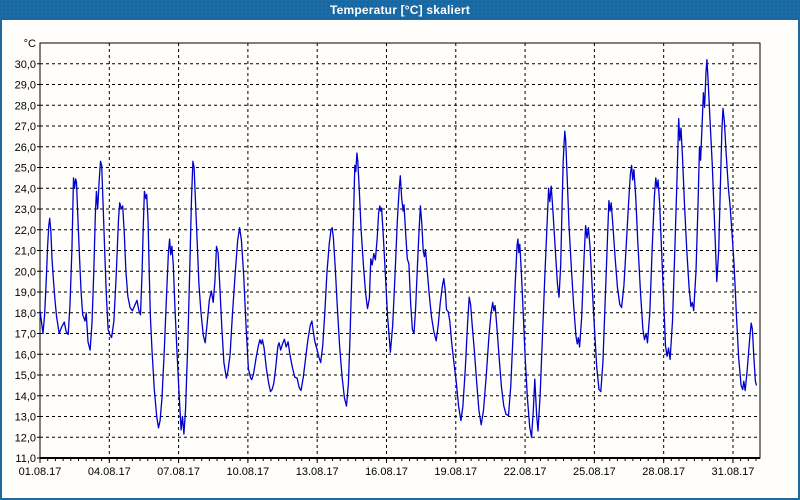 The width and height of the screenshot is (800, 500). I want to click on x-tick-label: 19.08.17, so click(455, 472).